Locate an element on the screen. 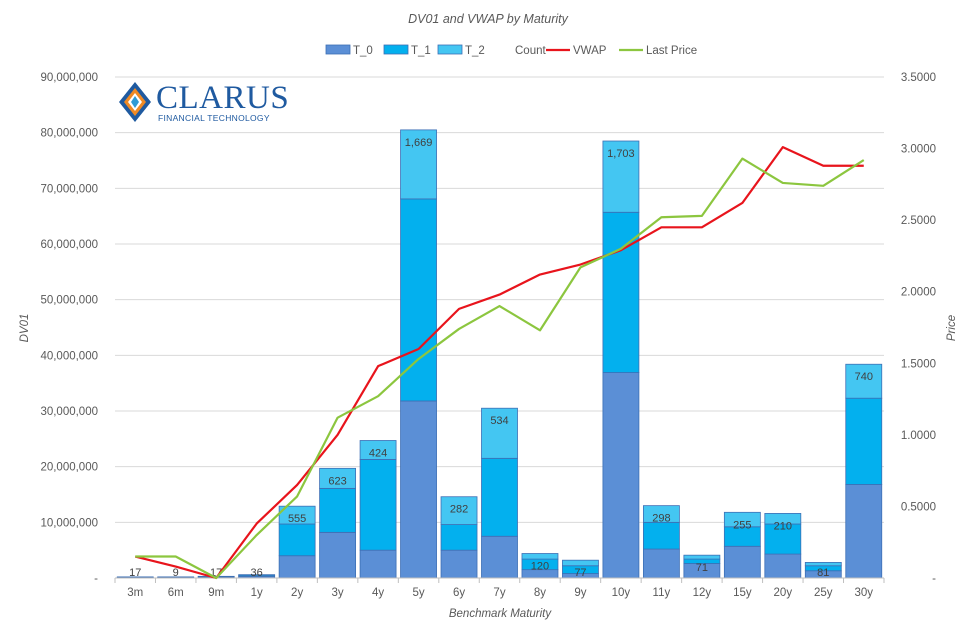 The width and height of the screenshot is (977, 638). legend-label: Last Price is located at coordinates (671, 51).